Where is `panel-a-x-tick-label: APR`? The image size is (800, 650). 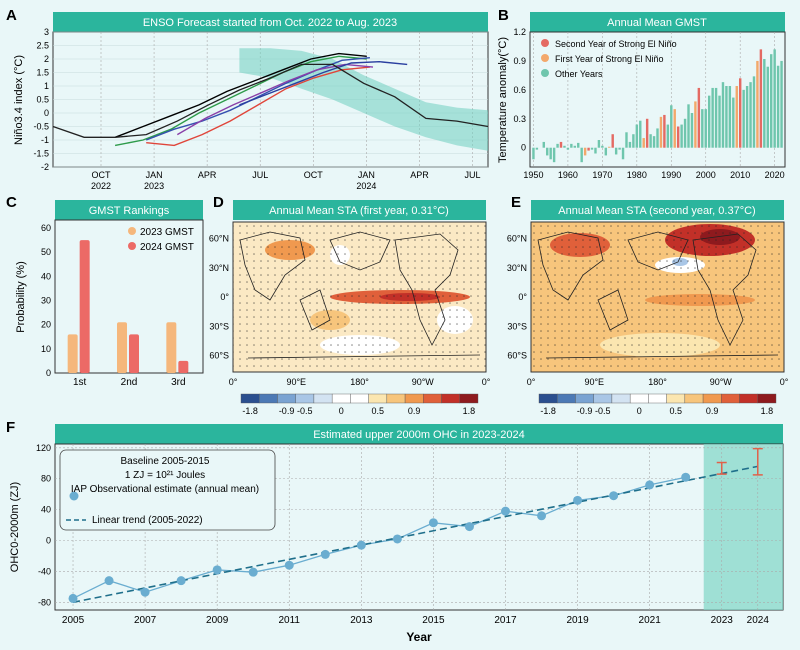
panel-a-x-tick-label: APR is located at coordinates (207, 175).